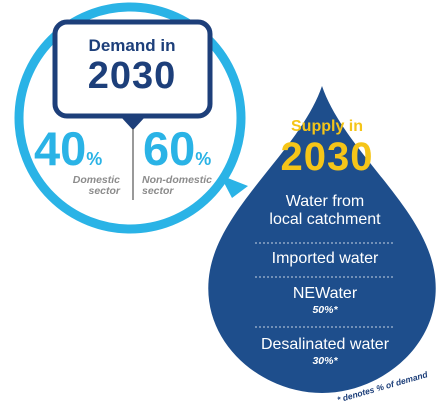 Image resolution: width=442 pixels, height=410 pixels. Describe the element at coordinates (60, 148) in the screenshot. I see `domestic-percentage-value: 40` at that location.